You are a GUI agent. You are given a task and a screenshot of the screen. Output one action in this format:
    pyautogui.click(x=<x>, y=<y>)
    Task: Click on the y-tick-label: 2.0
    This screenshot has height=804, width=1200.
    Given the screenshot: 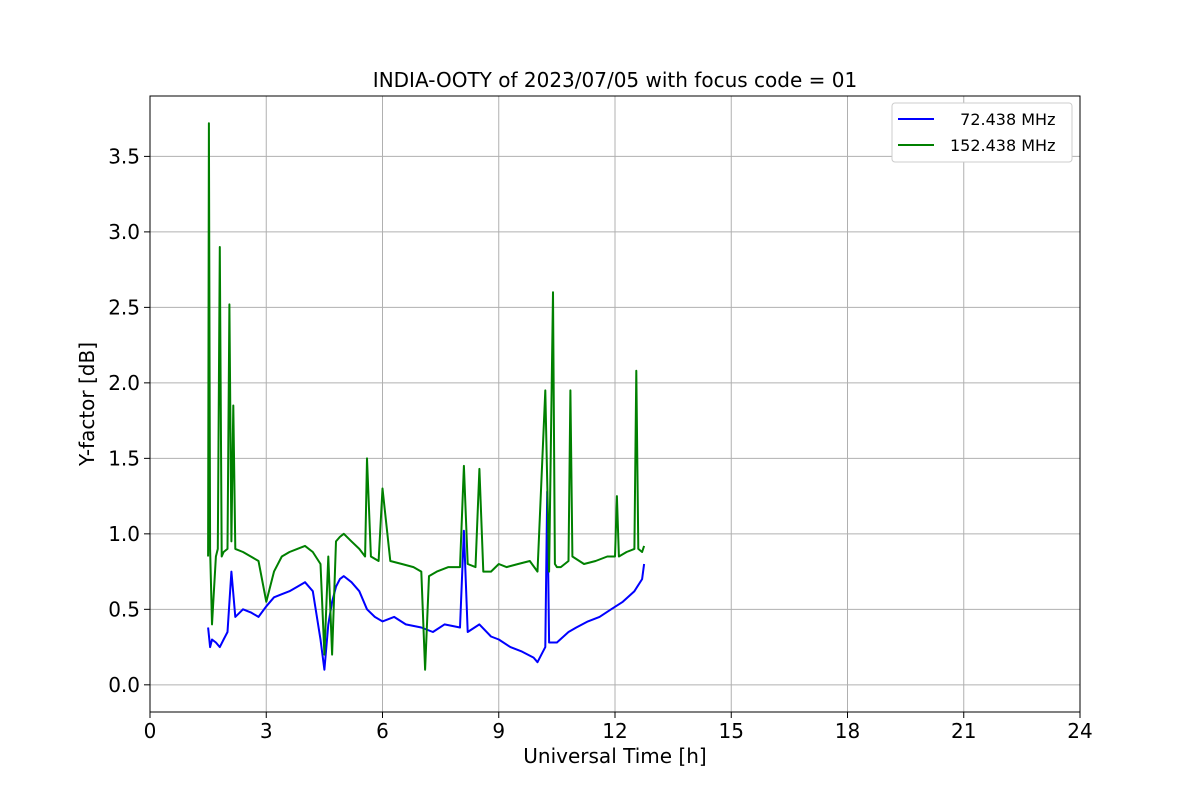 What is the action you would take?
    pyautogui.click(x=124, y=383)
    